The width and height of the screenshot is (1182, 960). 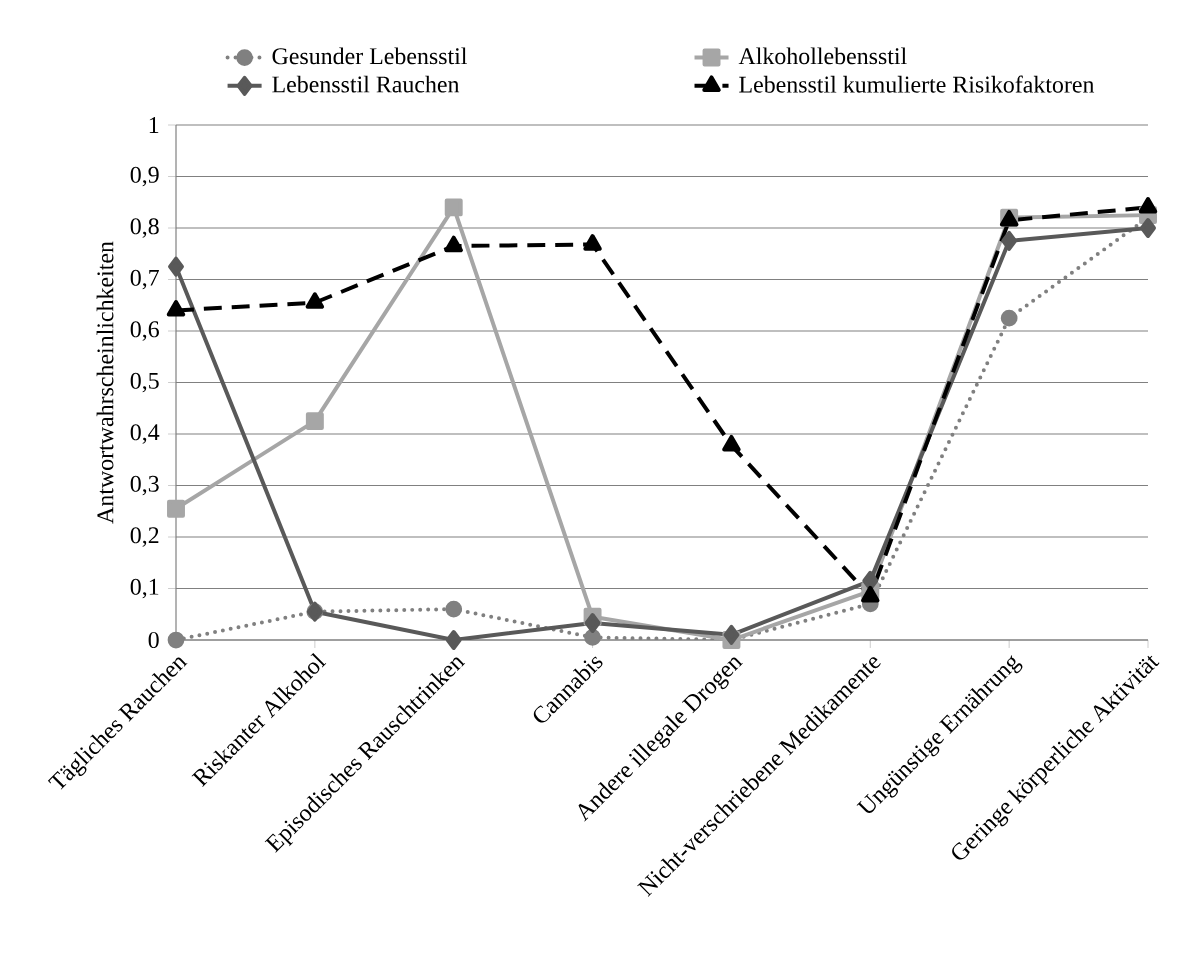 What do you see at coordinates (144, 279) in the screenshot?
I see `y-tick-label: 0,7` at bounding box center [144, 279].